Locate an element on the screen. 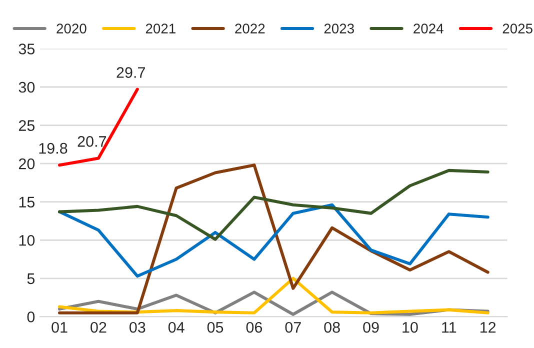 Image resolution: width=534 pixels, height=348 pixels. y-tick-label: 0 is located at coordinates (31, 317).